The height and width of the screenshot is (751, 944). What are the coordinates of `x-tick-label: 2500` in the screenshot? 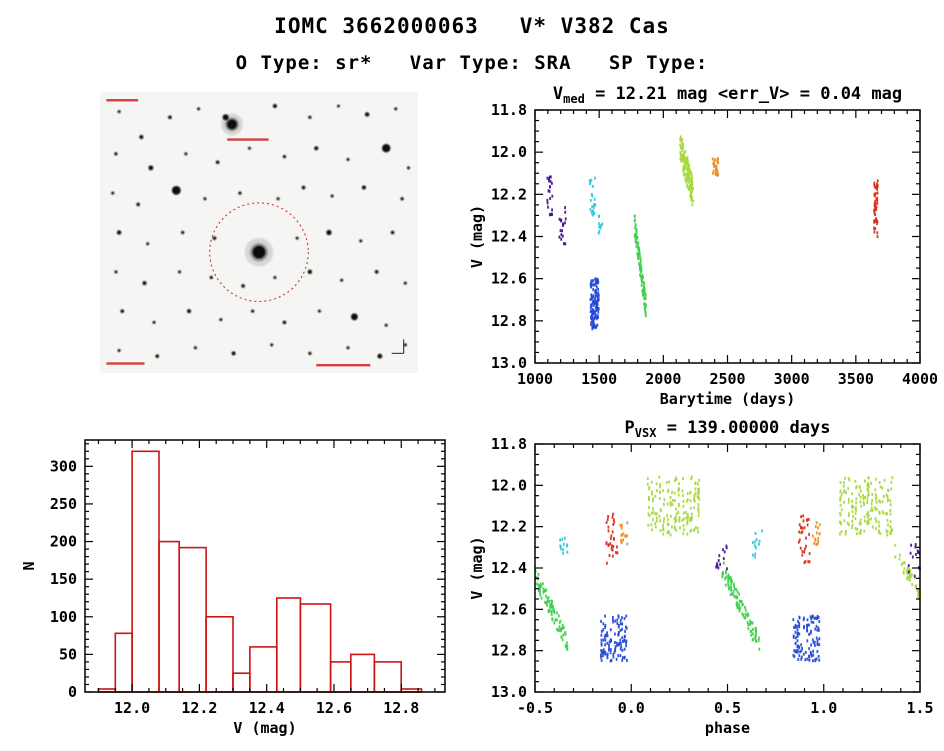 It's located at (727, 379).